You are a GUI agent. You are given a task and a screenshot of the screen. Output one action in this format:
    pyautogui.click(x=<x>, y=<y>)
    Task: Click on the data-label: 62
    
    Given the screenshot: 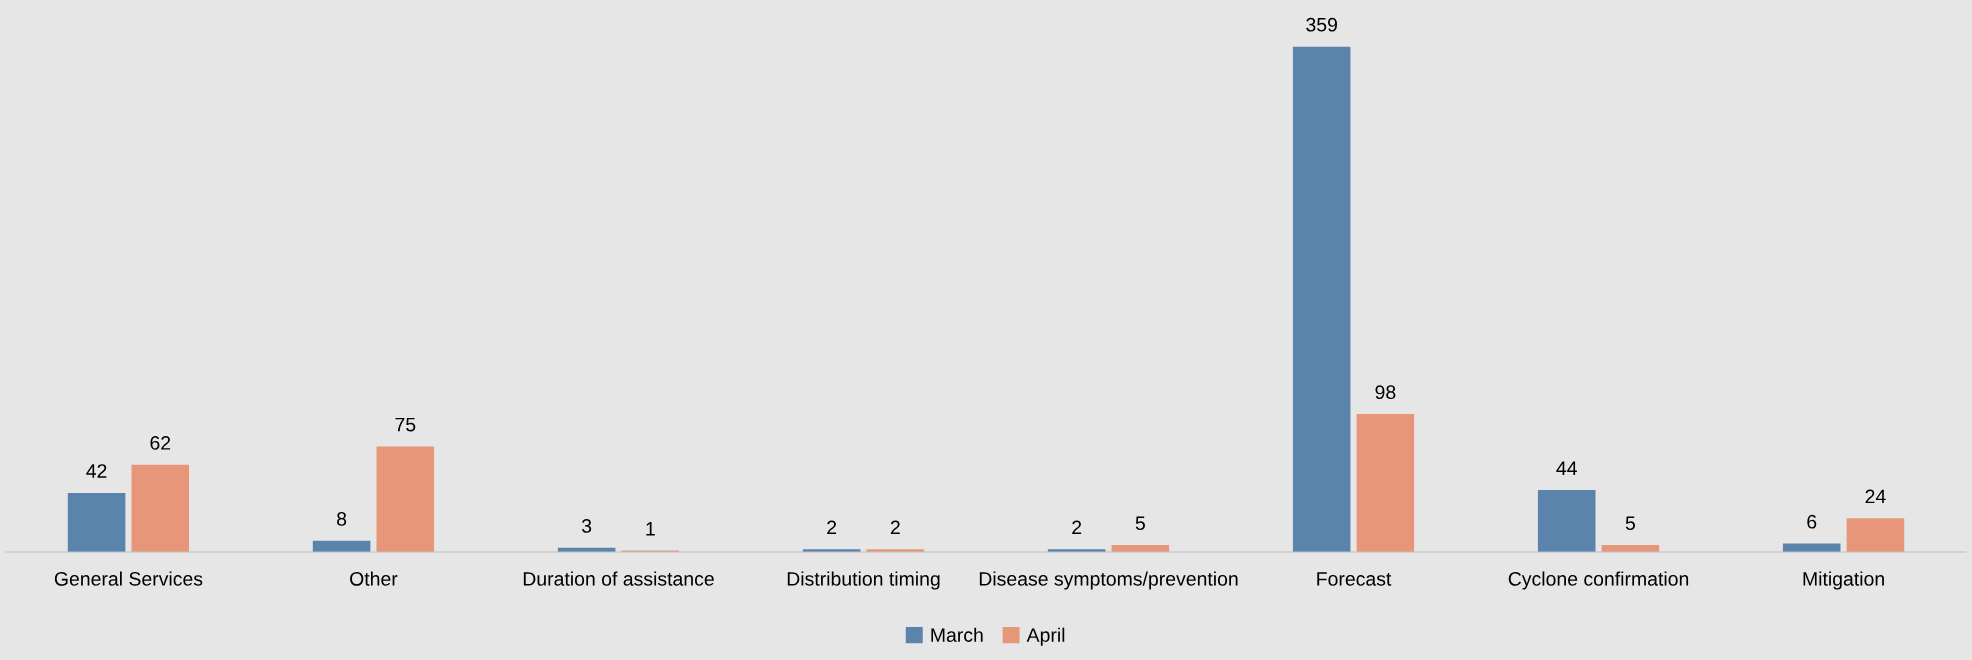 What is the action you would take?
    pyautogui.click(x=160, y=443)
    